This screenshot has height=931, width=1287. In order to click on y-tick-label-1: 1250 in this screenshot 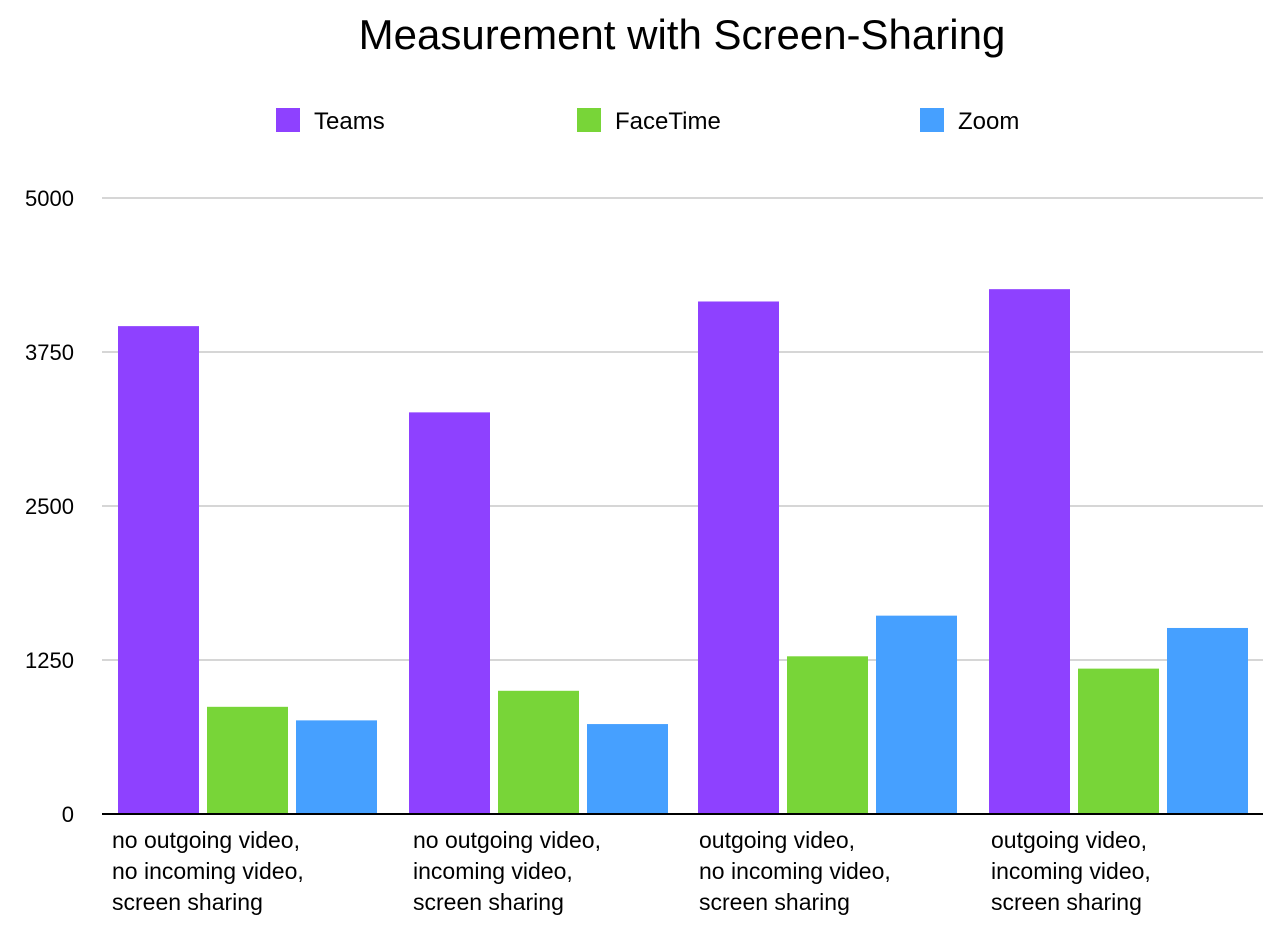, I will do `click(49, 660)`.